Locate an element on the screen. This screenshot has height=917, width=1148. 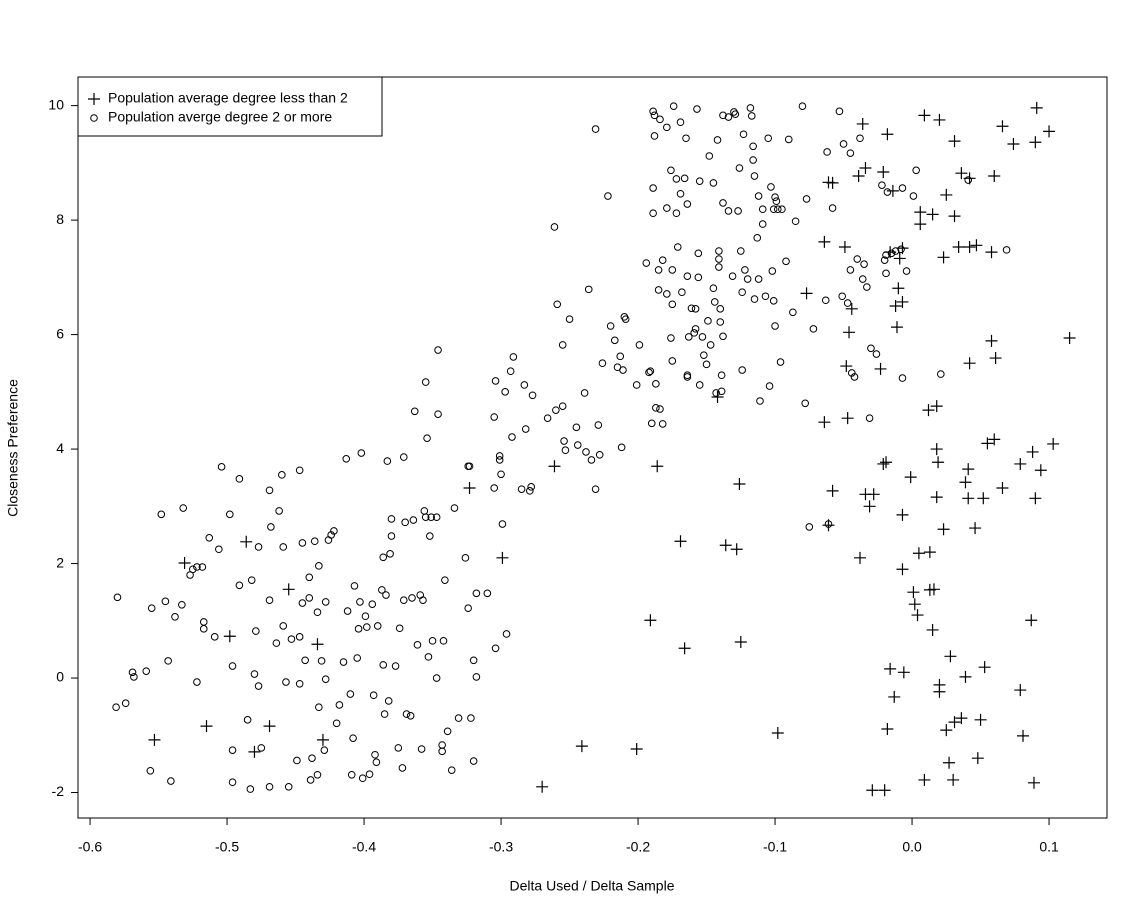
y-tick-label: 0 is located at coordinates (60, 677).